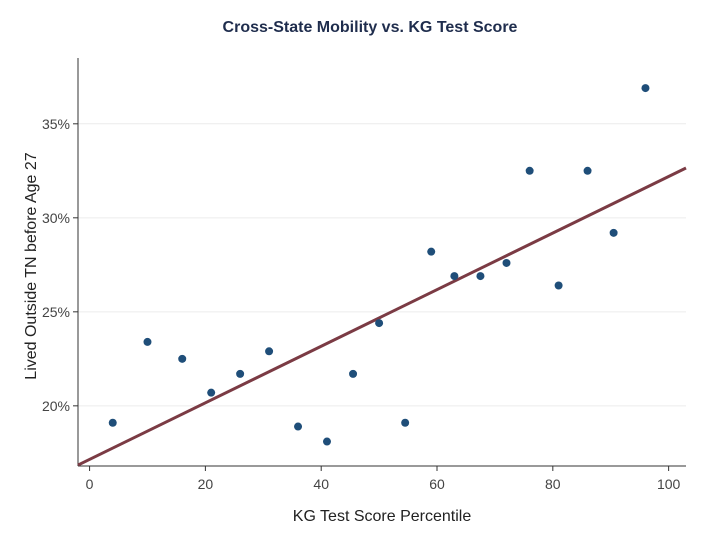  I want to click on x-axis-label: KG Test Score Percentile, so click(382, 516).